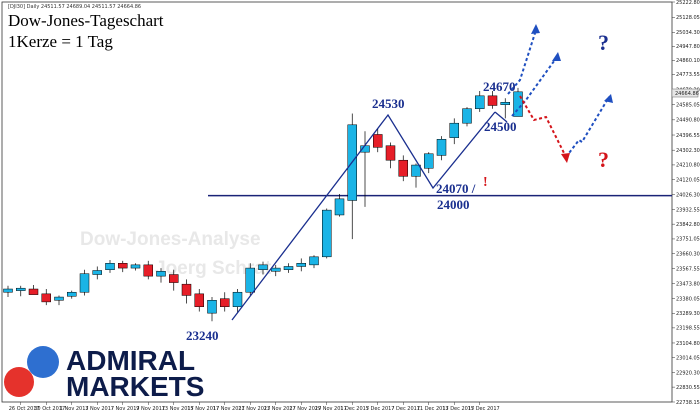  I want to click on y-tick-label: 24490.80, so click(688, 121).